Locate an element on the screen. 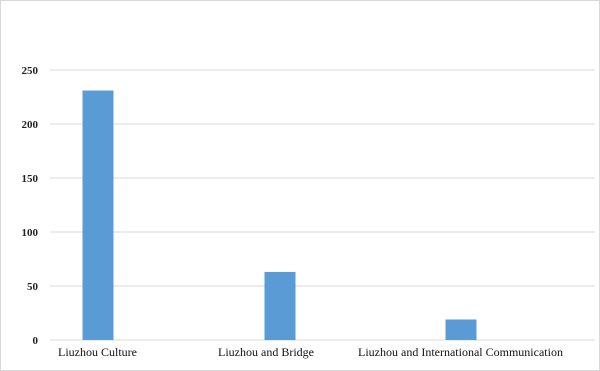 The image size is (600, 371). x-category-label: Liuzhou and International Communication is located at coordinates (460, 352).